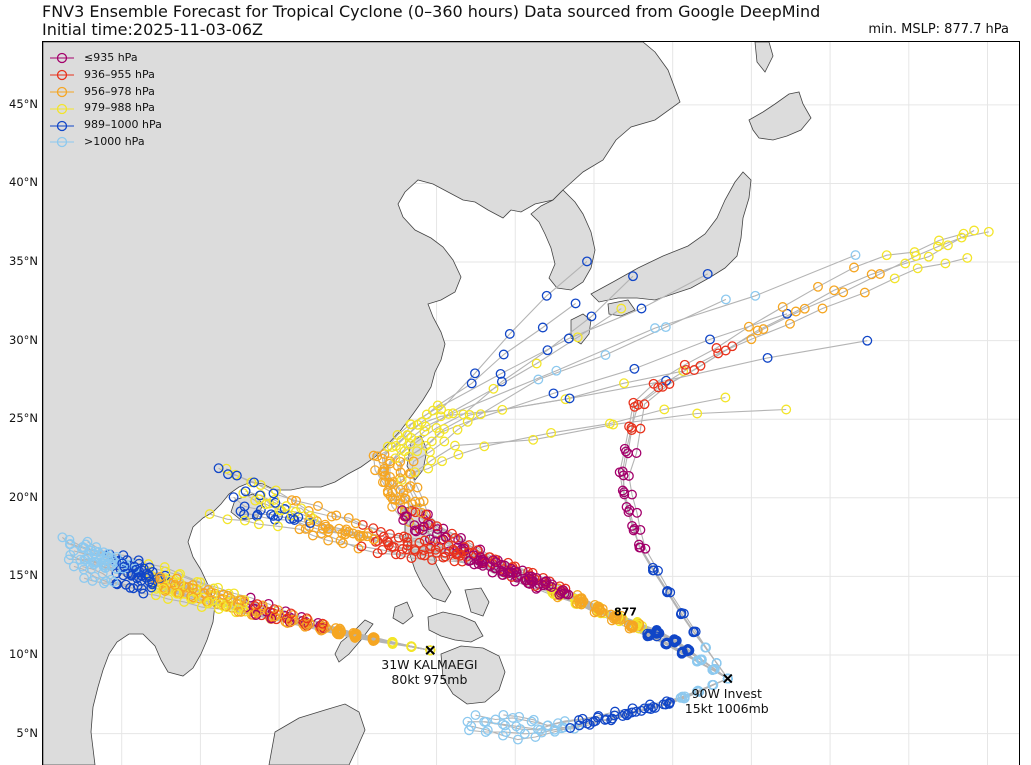 This screenshot has height=765, width=1031. What do you see at coordinates (671, 237) in the screenshot?
I see `japan-honshu` at bounding box center [671, 237].